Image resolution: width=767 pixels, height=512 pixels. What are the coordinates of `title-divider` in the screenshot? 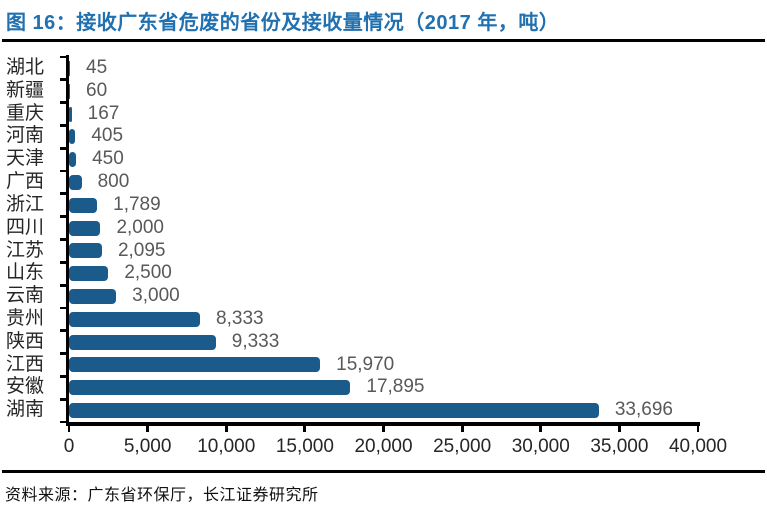 It's located at (383, 40).